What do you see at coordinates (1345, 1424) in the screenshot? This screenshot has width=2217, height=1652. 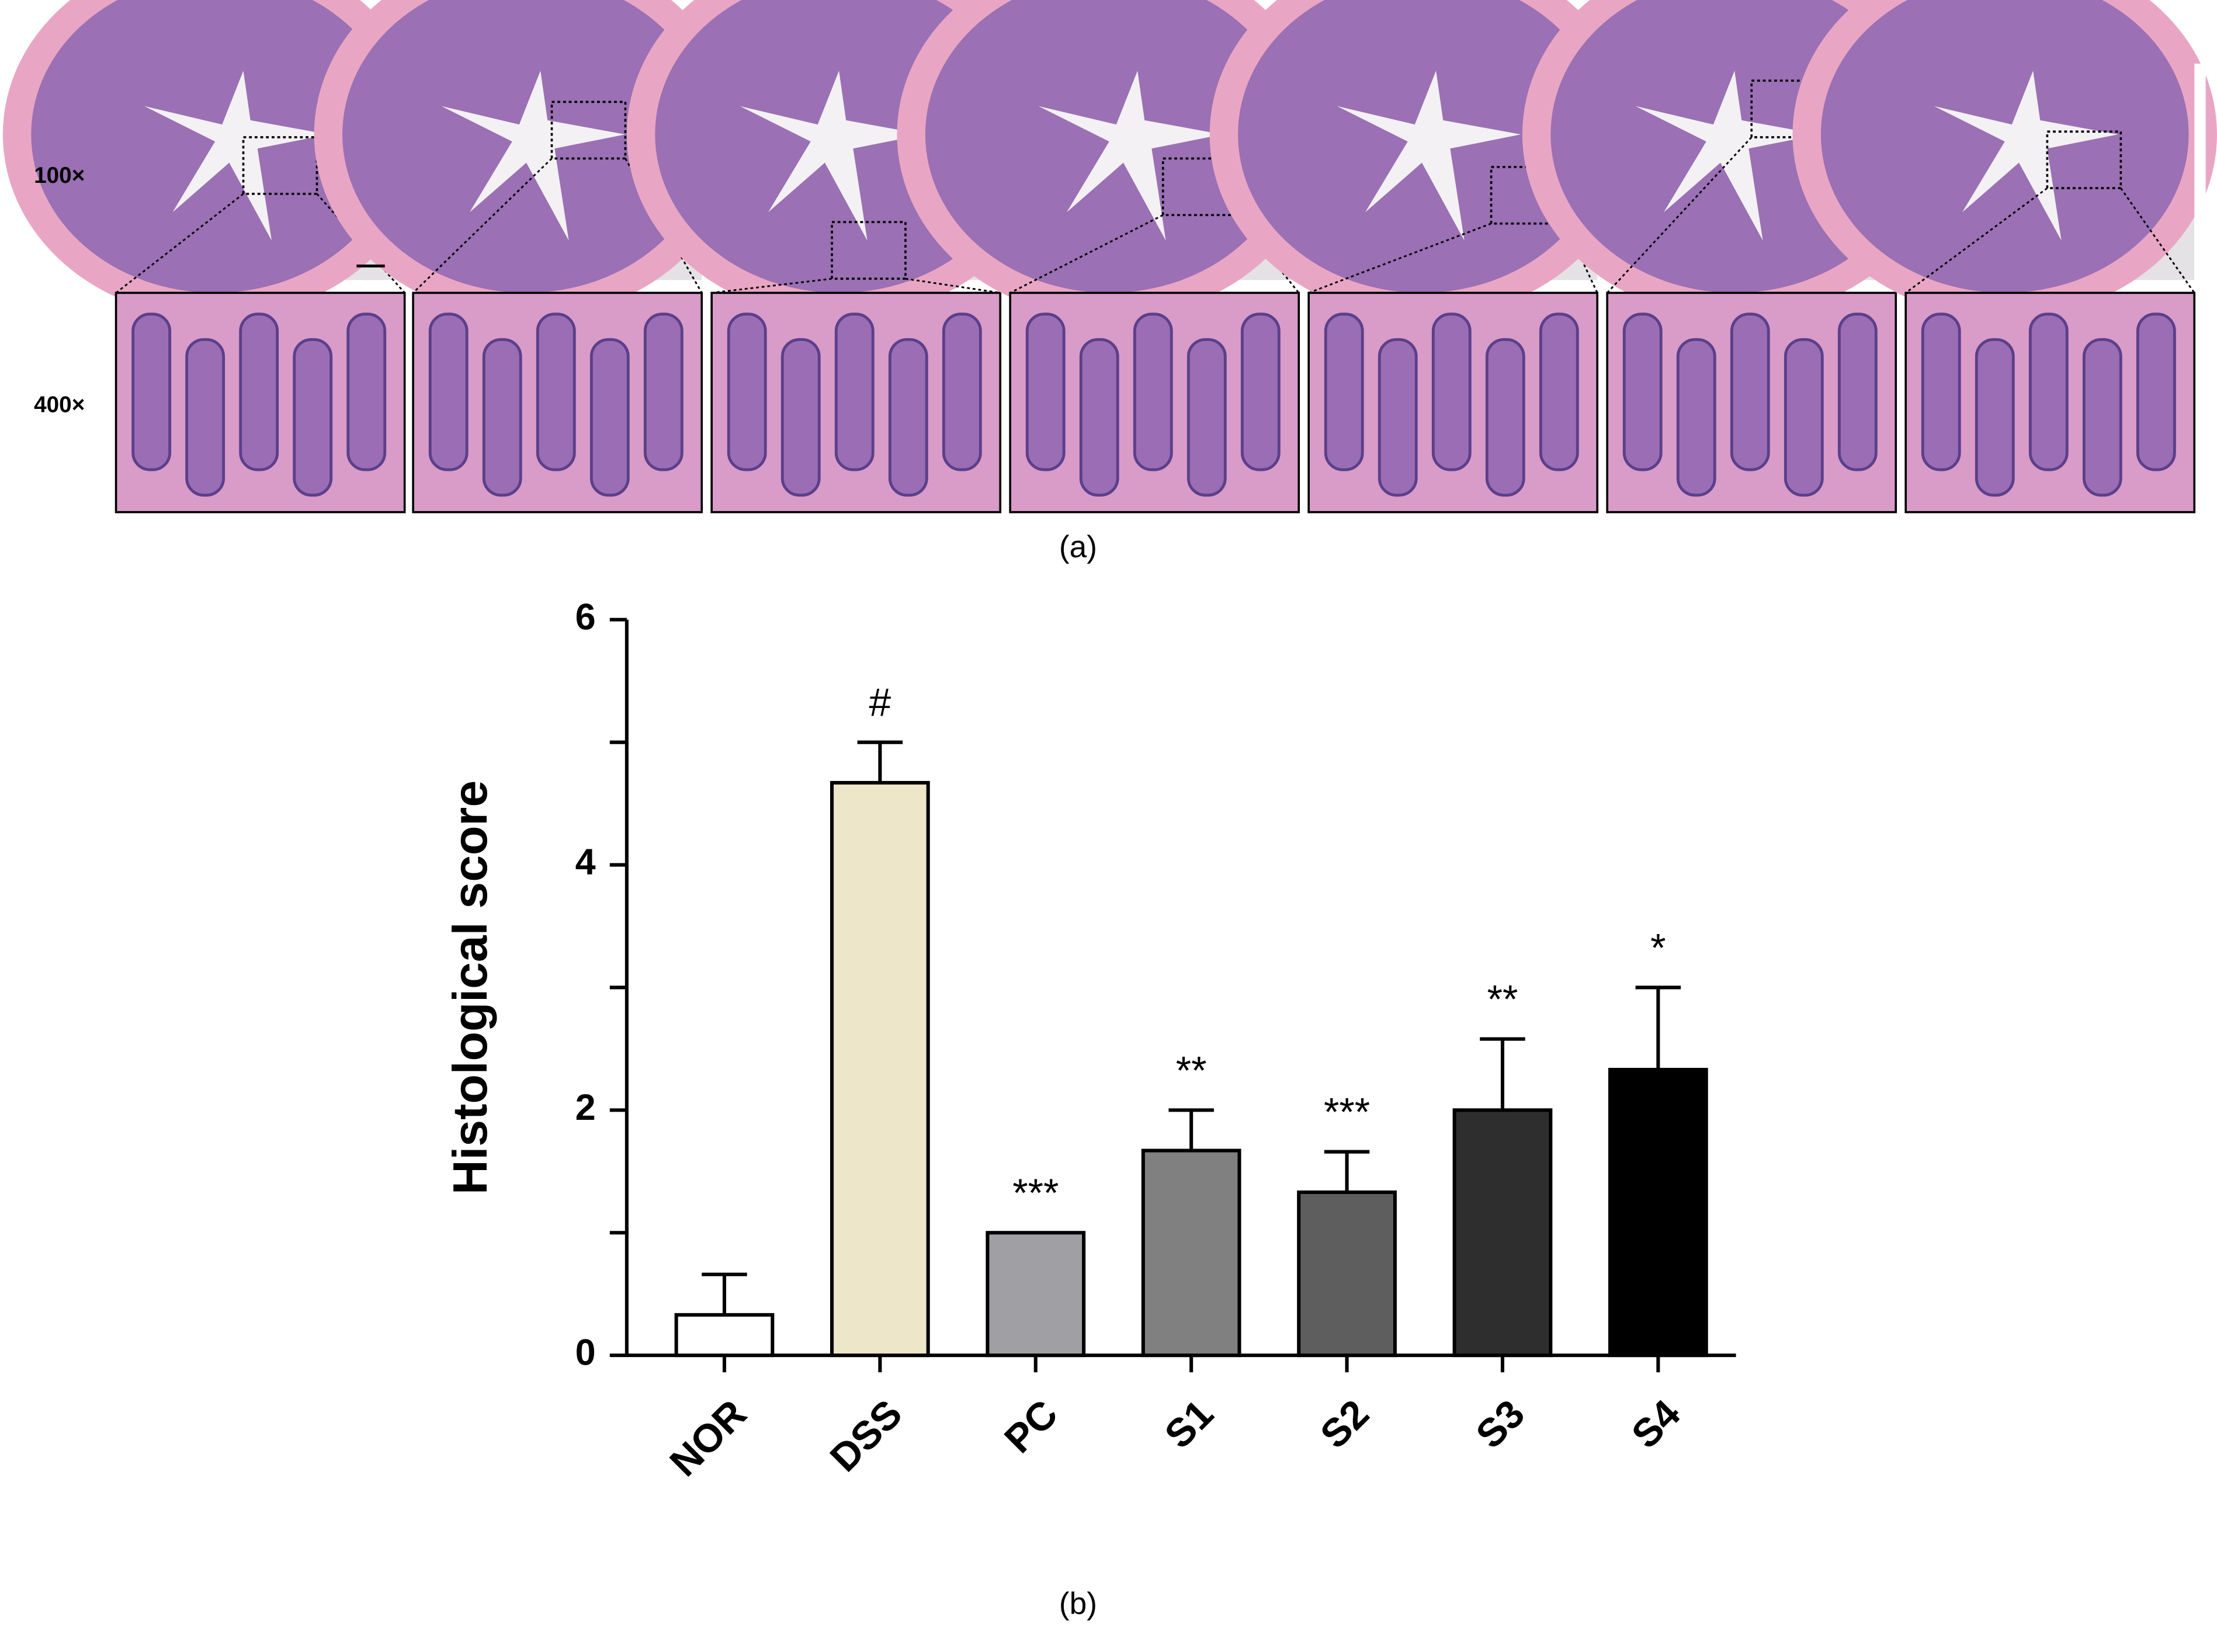 I see `x-tick-label: S2` at bounding box center [1345, 1424].